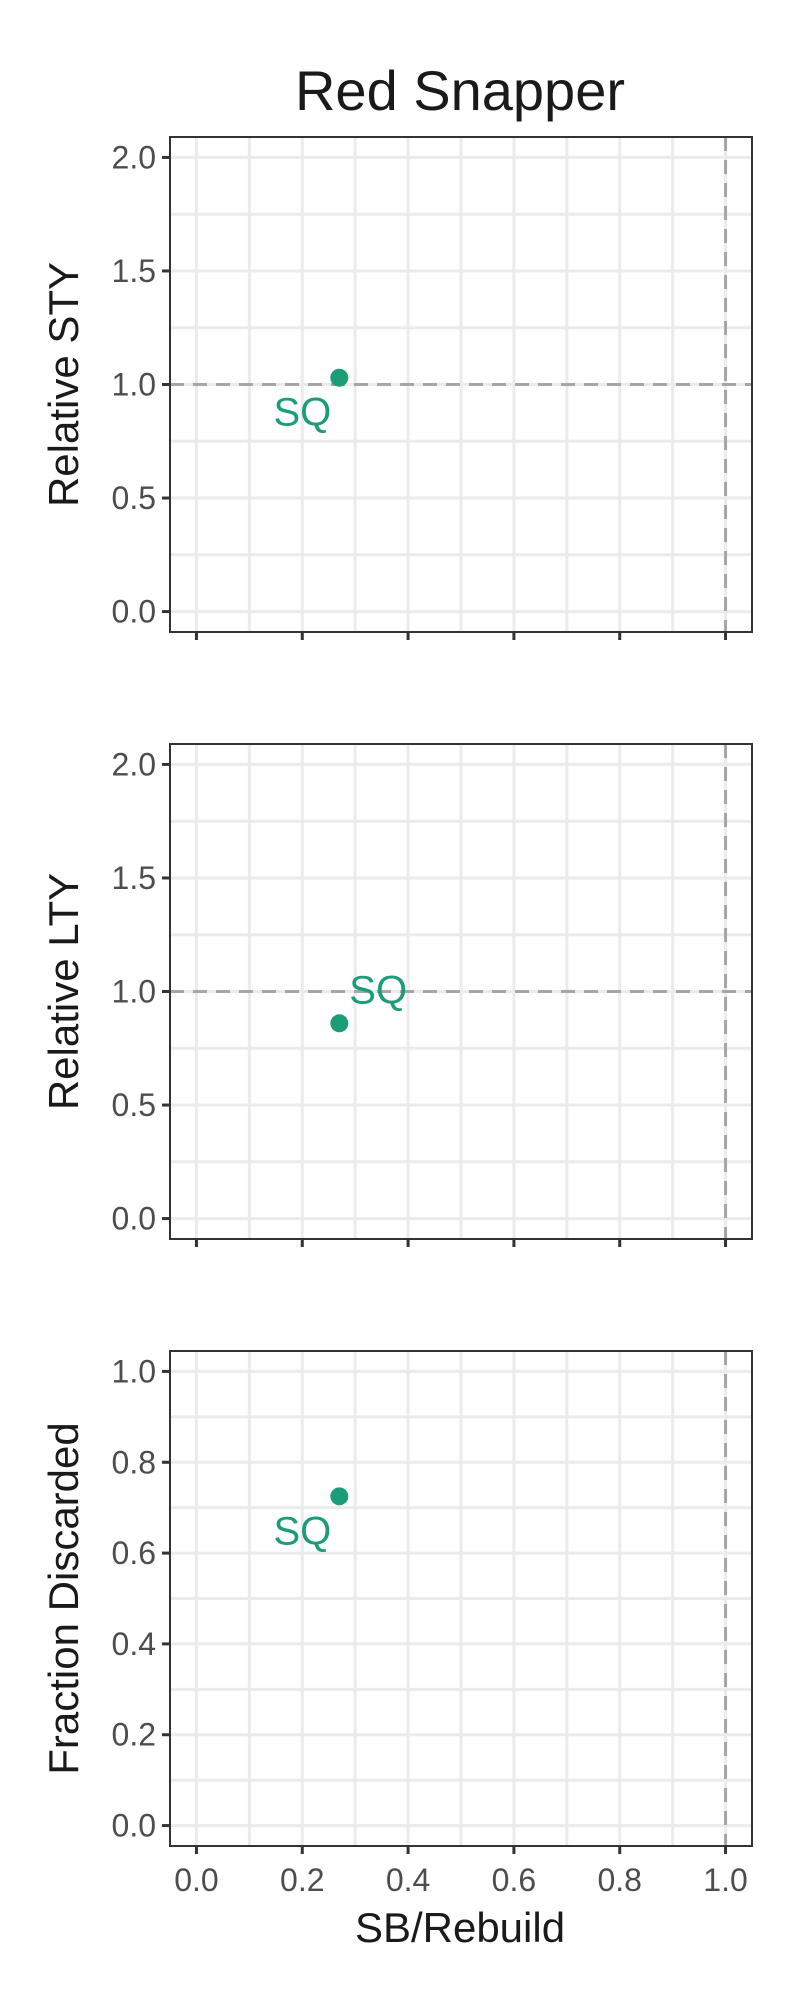  Describe the element at coordinates (460, 1927) in the screenshot. I see `x-axis-title: SB/Rebuild` at that location.